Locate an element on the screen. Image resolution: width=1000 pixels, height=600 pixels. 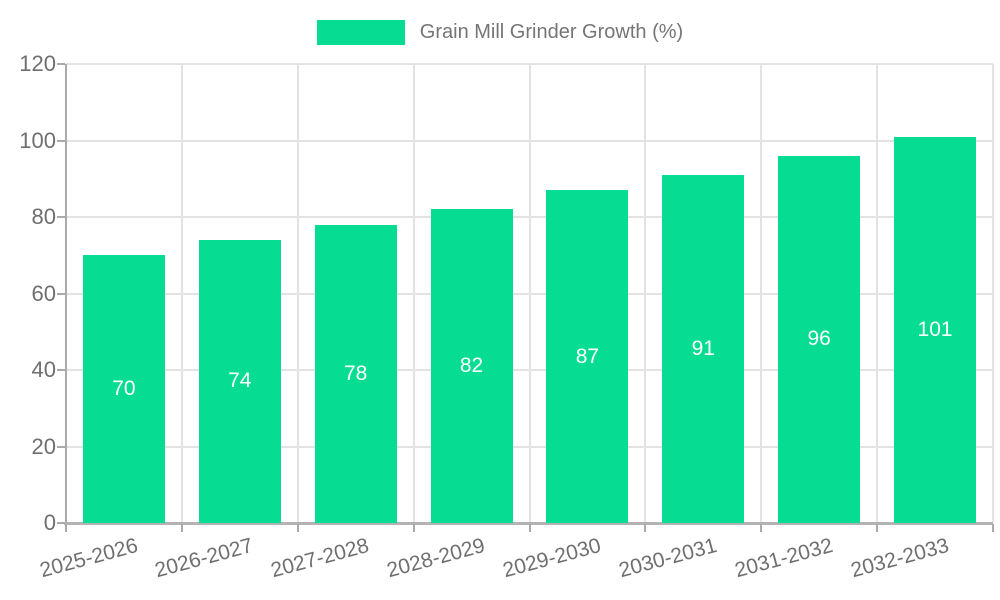
bar-value-label: 87 is located at coordinates (587, 356).